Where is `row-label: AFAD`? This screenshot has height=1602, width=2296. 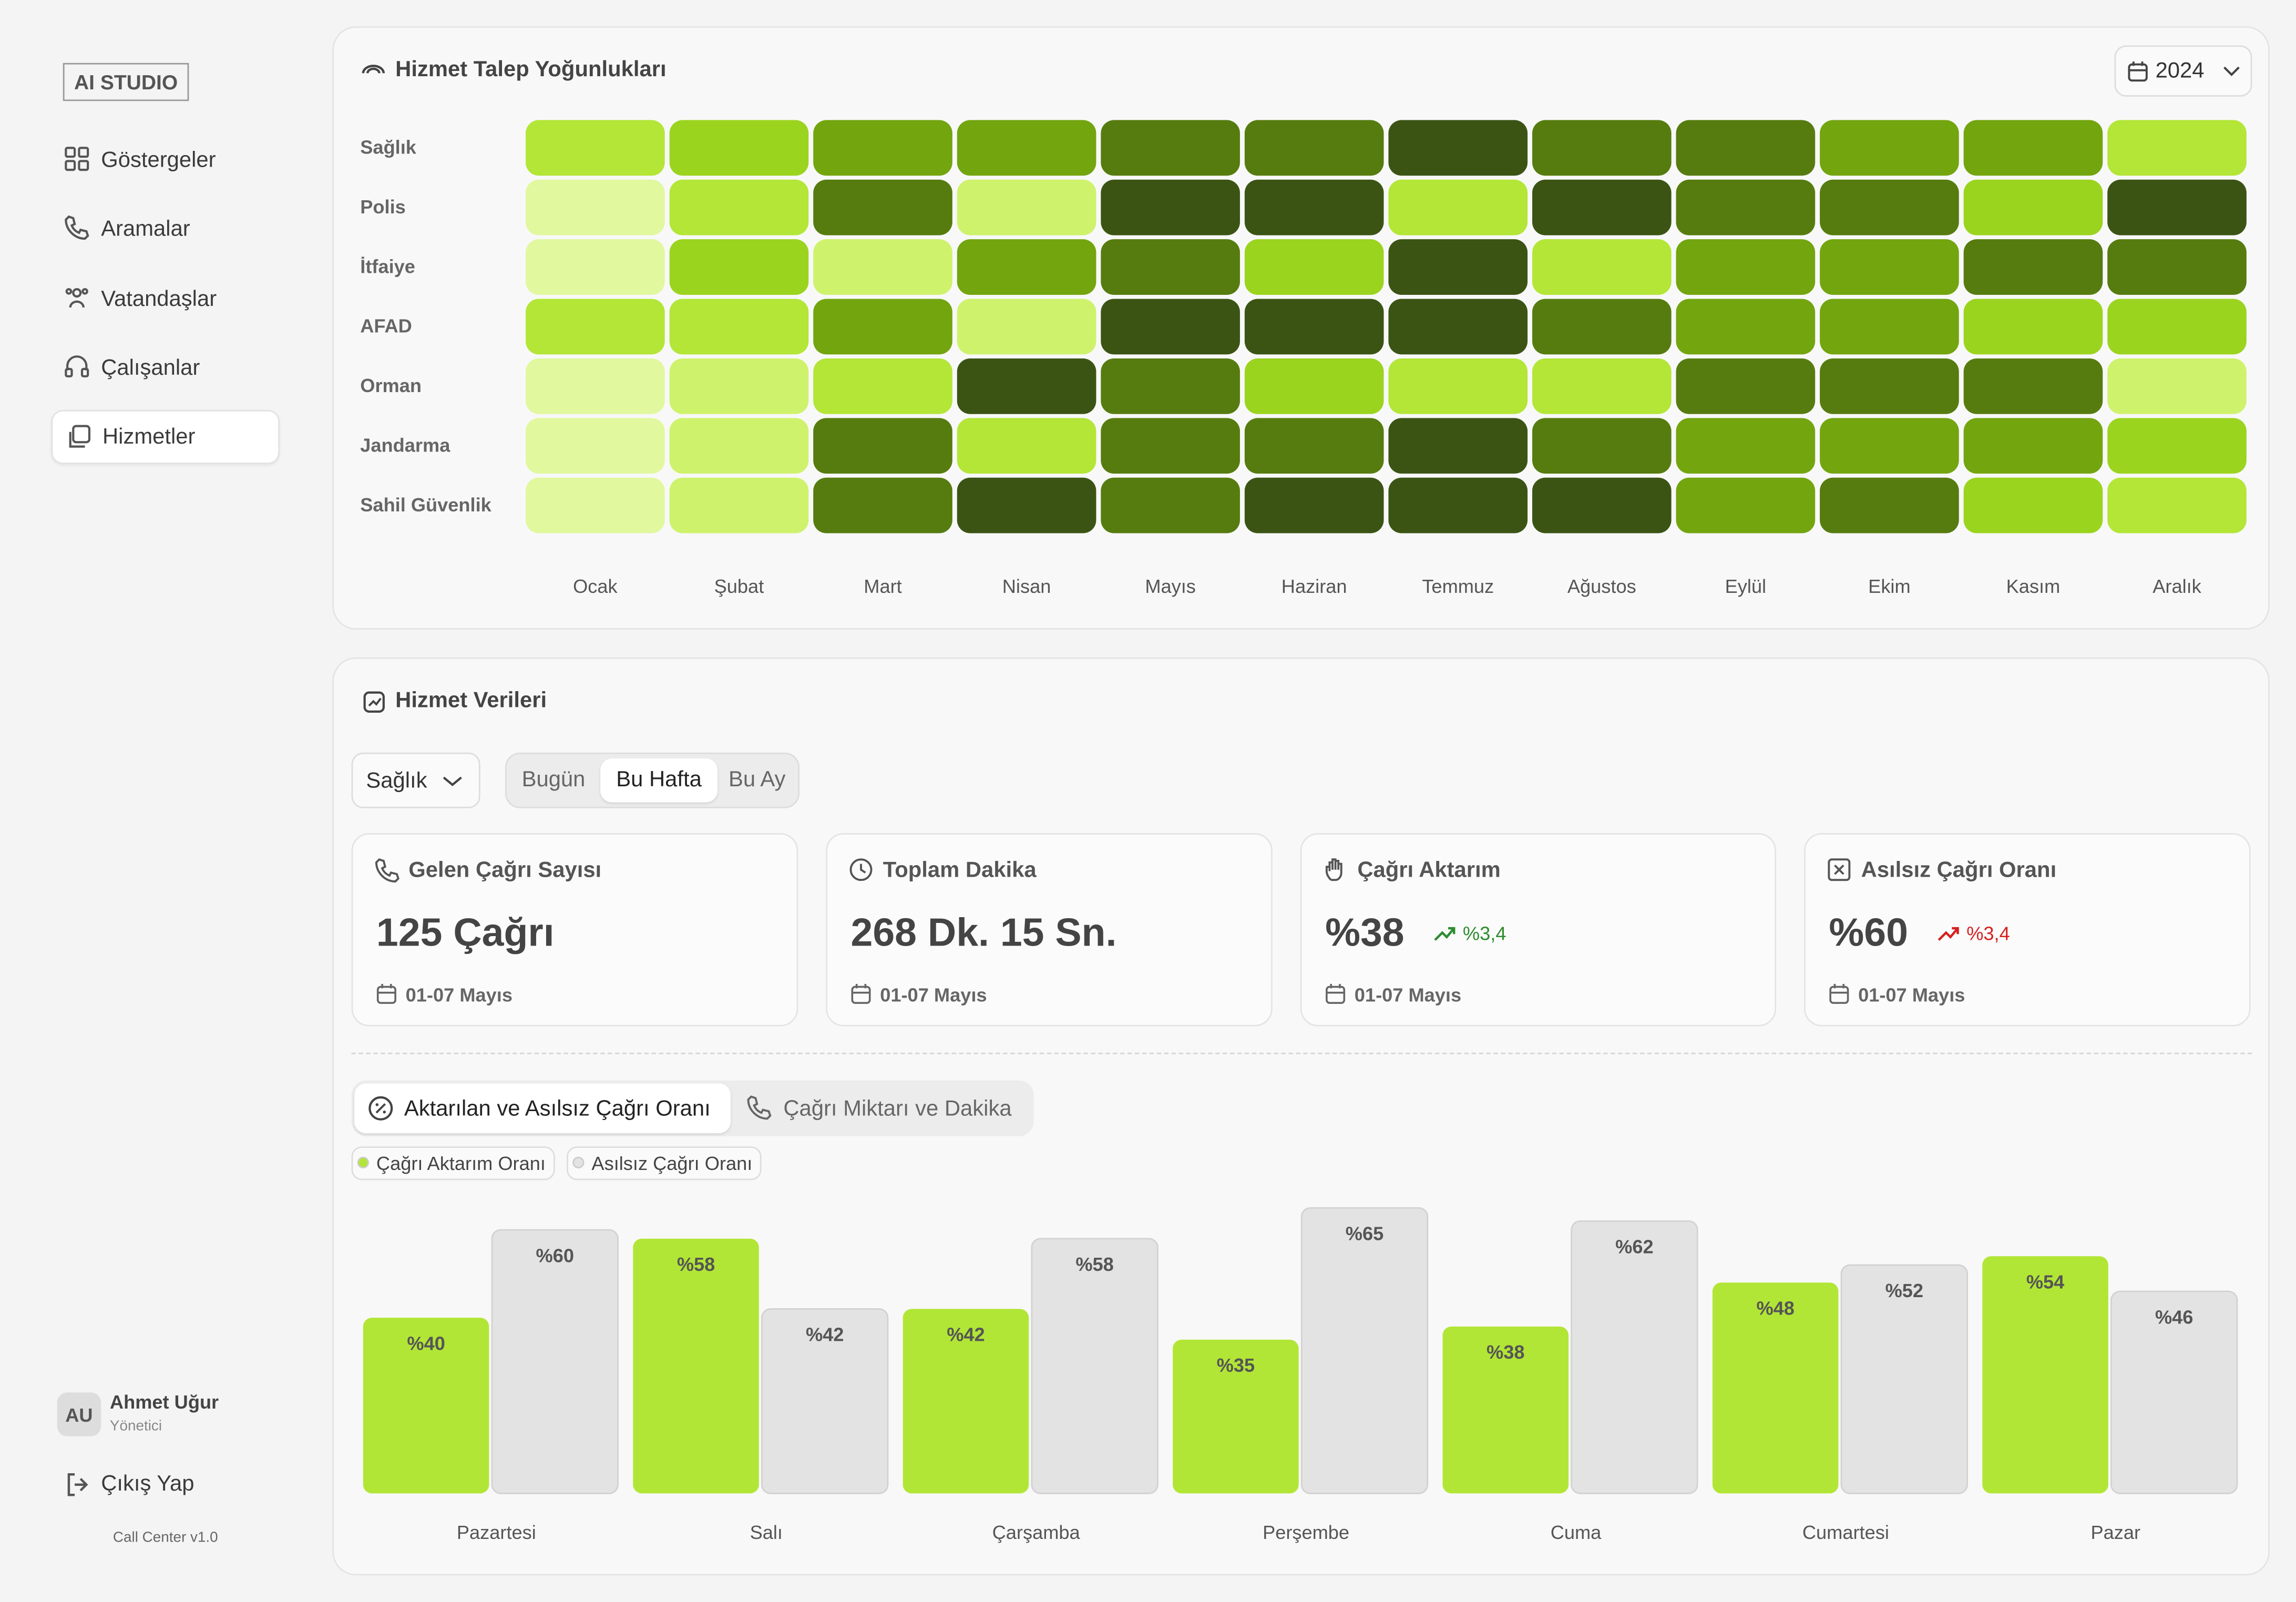 row-label: AFAD is located at coordinates (386, 326).